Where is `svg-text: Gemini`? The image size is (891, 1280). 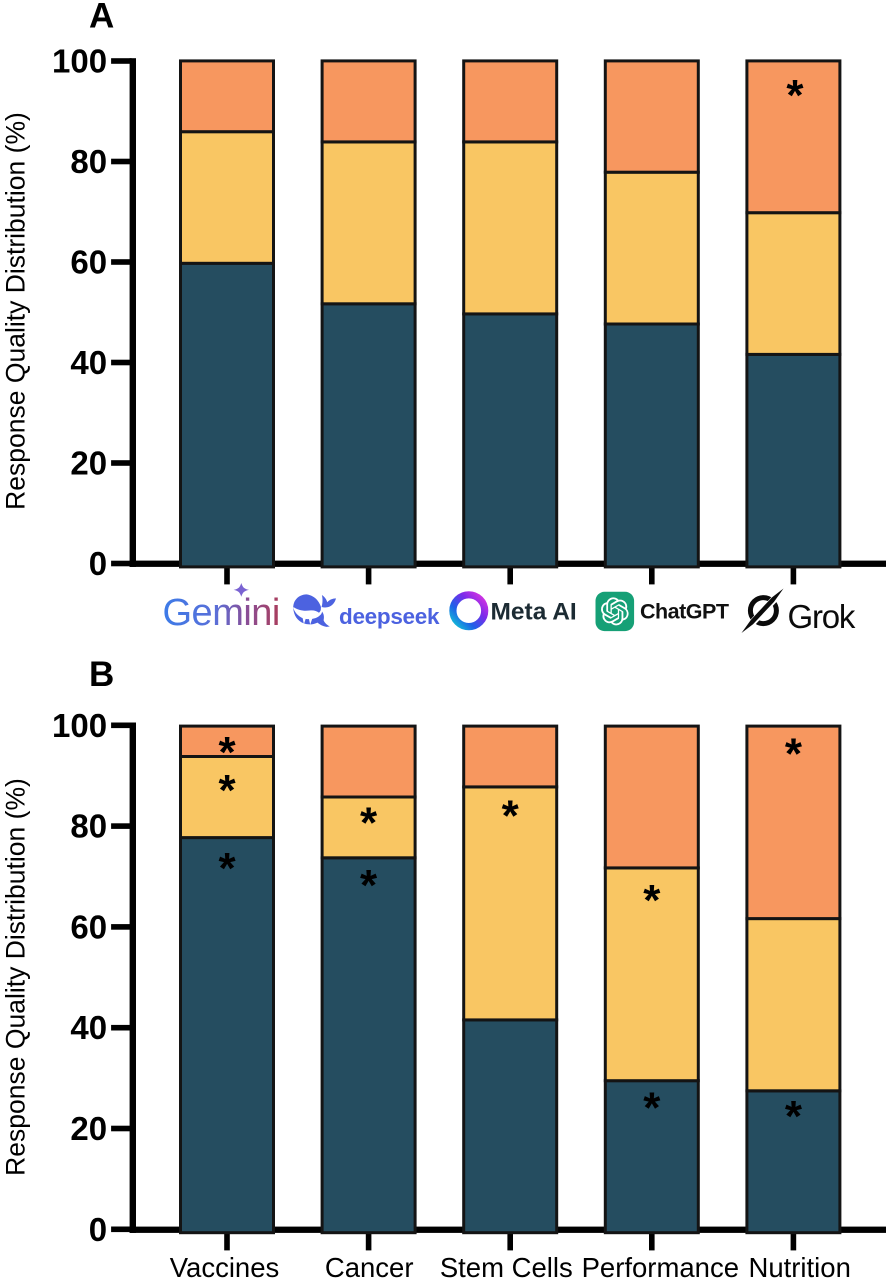
svg-text: Gemini is located at coordinates (221, 613).